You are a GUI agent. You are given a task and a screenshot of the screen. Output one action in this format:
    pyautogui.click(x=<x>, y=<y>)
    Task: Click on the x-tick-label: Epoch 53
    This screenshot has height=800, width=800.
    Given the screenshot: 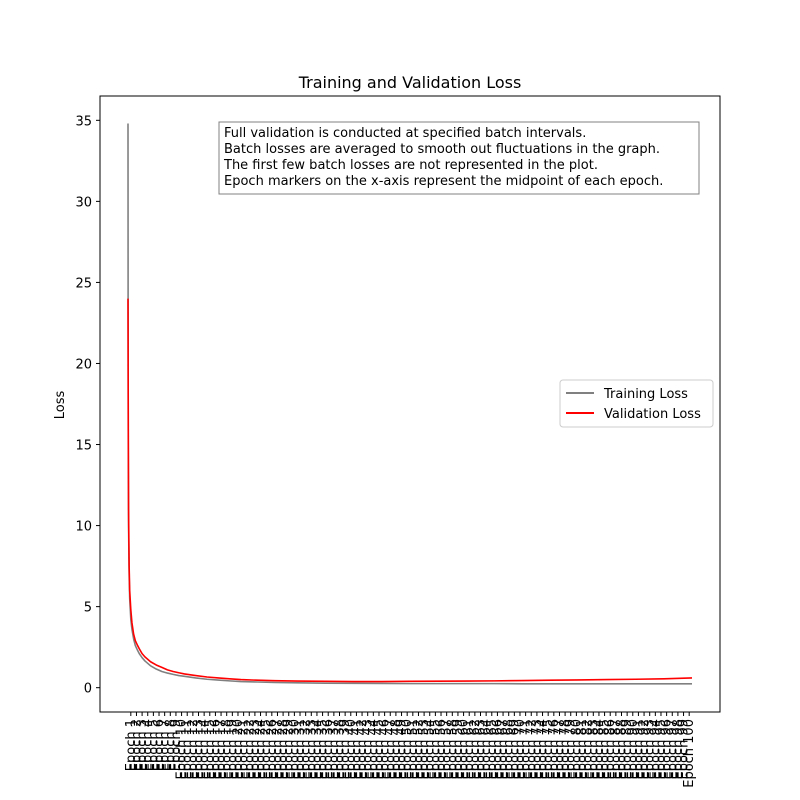 What is the action you would take?
    pyautogui.click(x=424, y=749)
    